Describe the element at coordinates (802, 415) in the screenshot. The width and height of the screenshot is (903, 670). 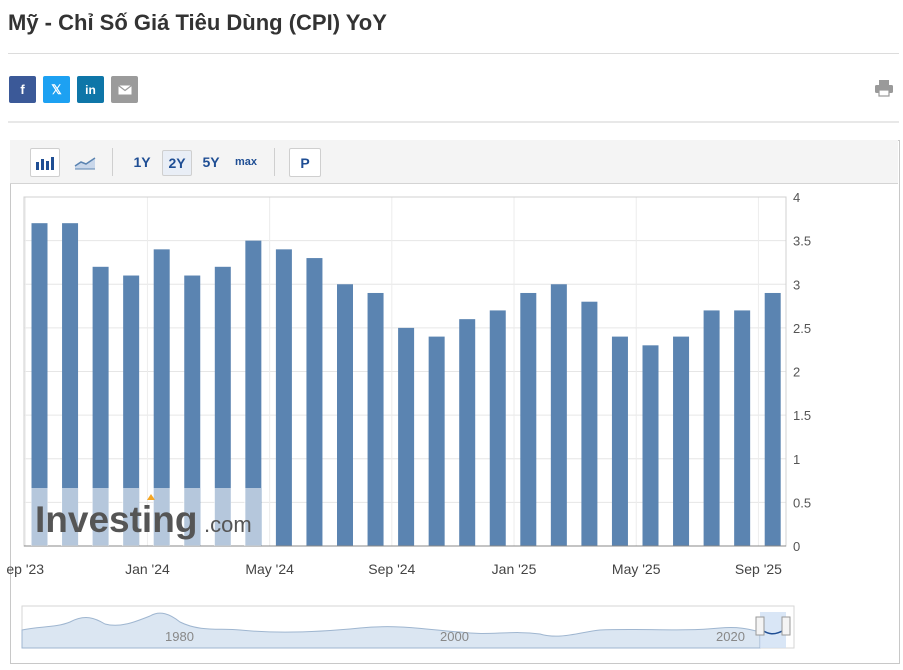
I see `y-tick-label: 1.5` at that location.